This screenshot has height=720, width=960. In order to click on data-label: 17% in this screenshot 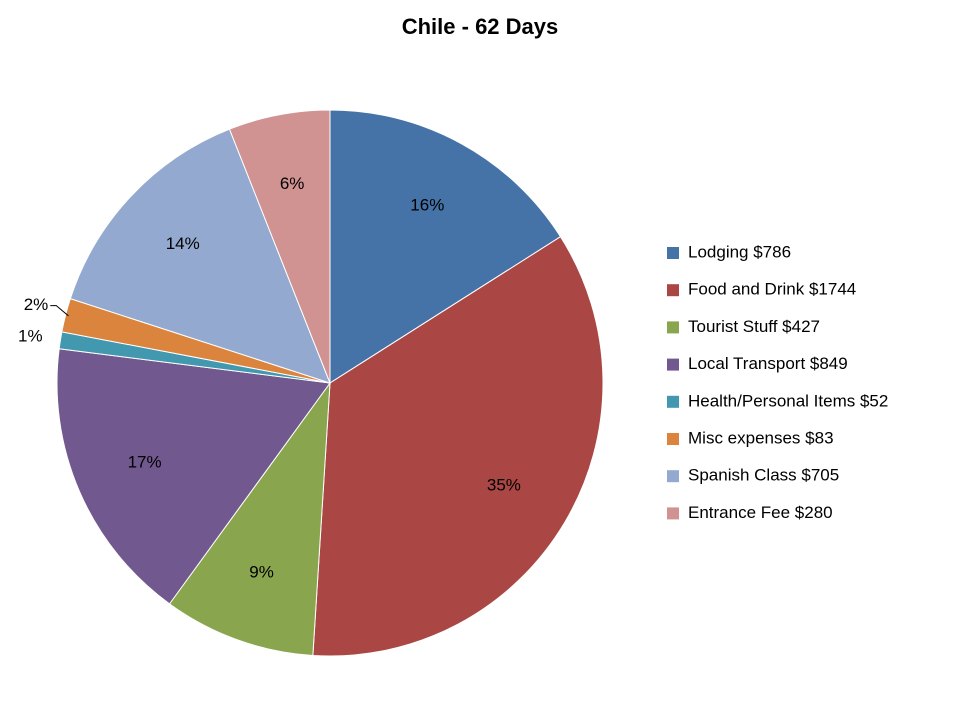, I will do `click(145, 462)`.